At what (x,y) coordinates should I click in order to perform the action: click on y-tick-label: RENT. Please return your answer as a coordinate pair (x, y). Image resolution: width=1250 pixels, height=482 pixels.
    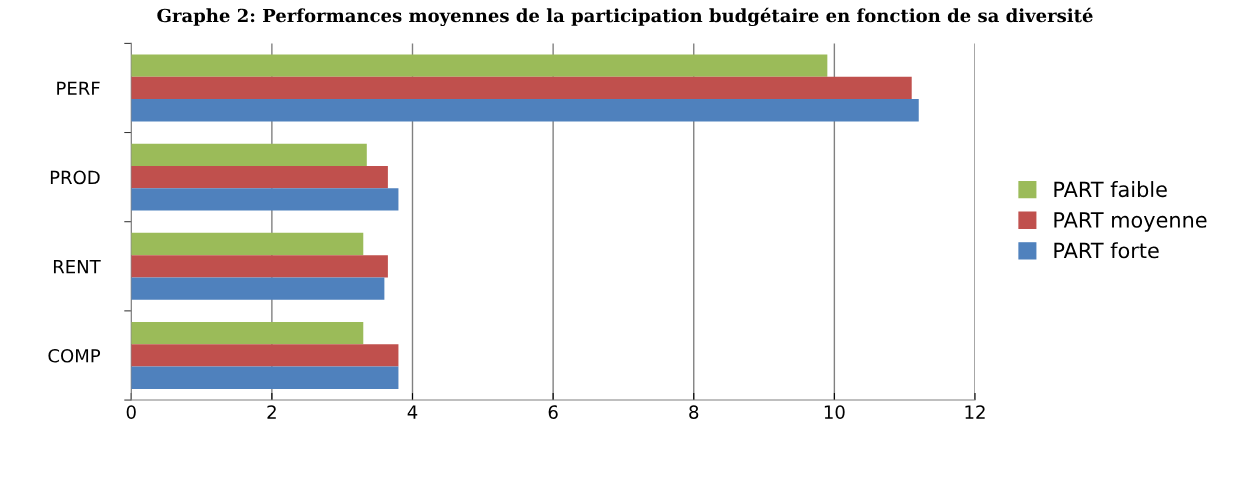
    Looking at the image, I should click on (77, 267).